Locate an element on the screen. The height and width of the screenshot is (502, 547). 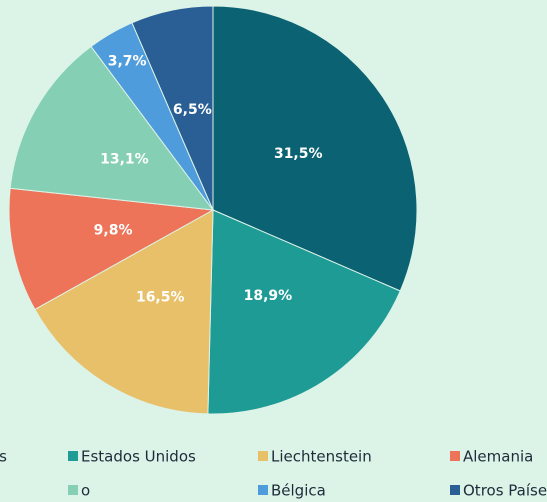
legend-label: o is located at coordinates (85, 491).